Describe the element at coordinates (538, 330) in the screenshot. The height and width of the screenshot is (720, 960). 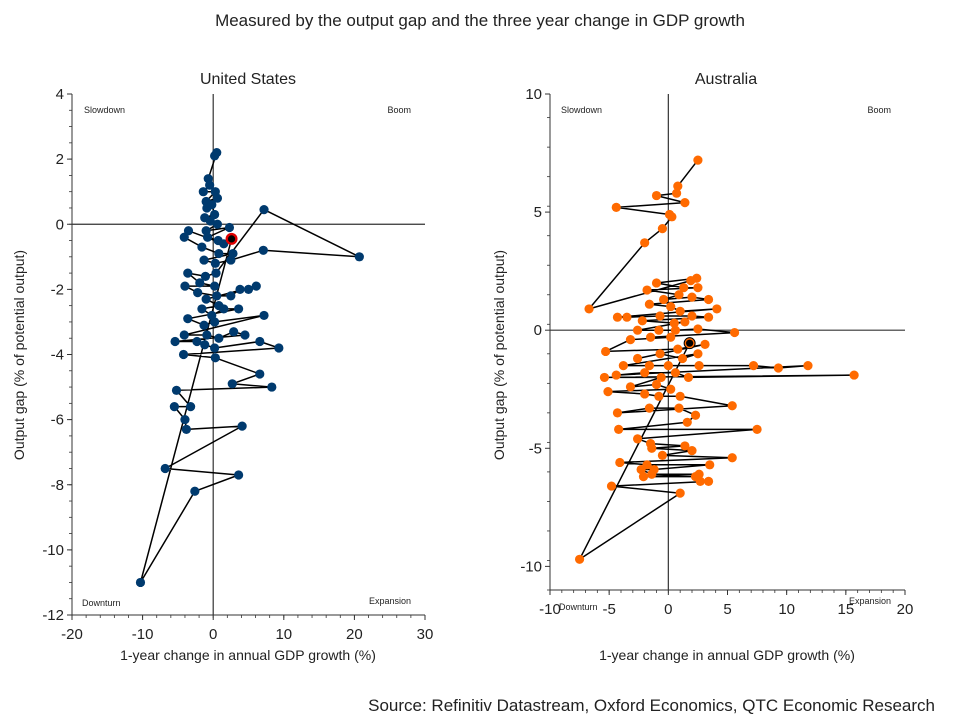
I see `au-y-tick-label: 0` at that location.